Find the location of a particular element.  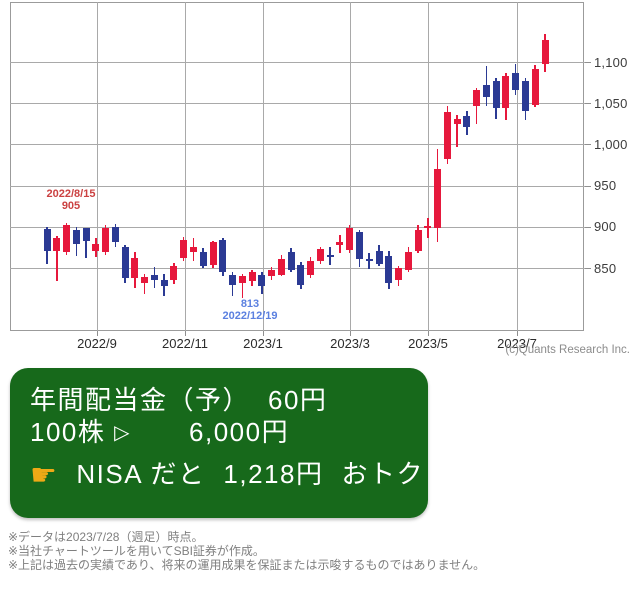

y-axis-label: 850 is located at coordinates (605, 268).